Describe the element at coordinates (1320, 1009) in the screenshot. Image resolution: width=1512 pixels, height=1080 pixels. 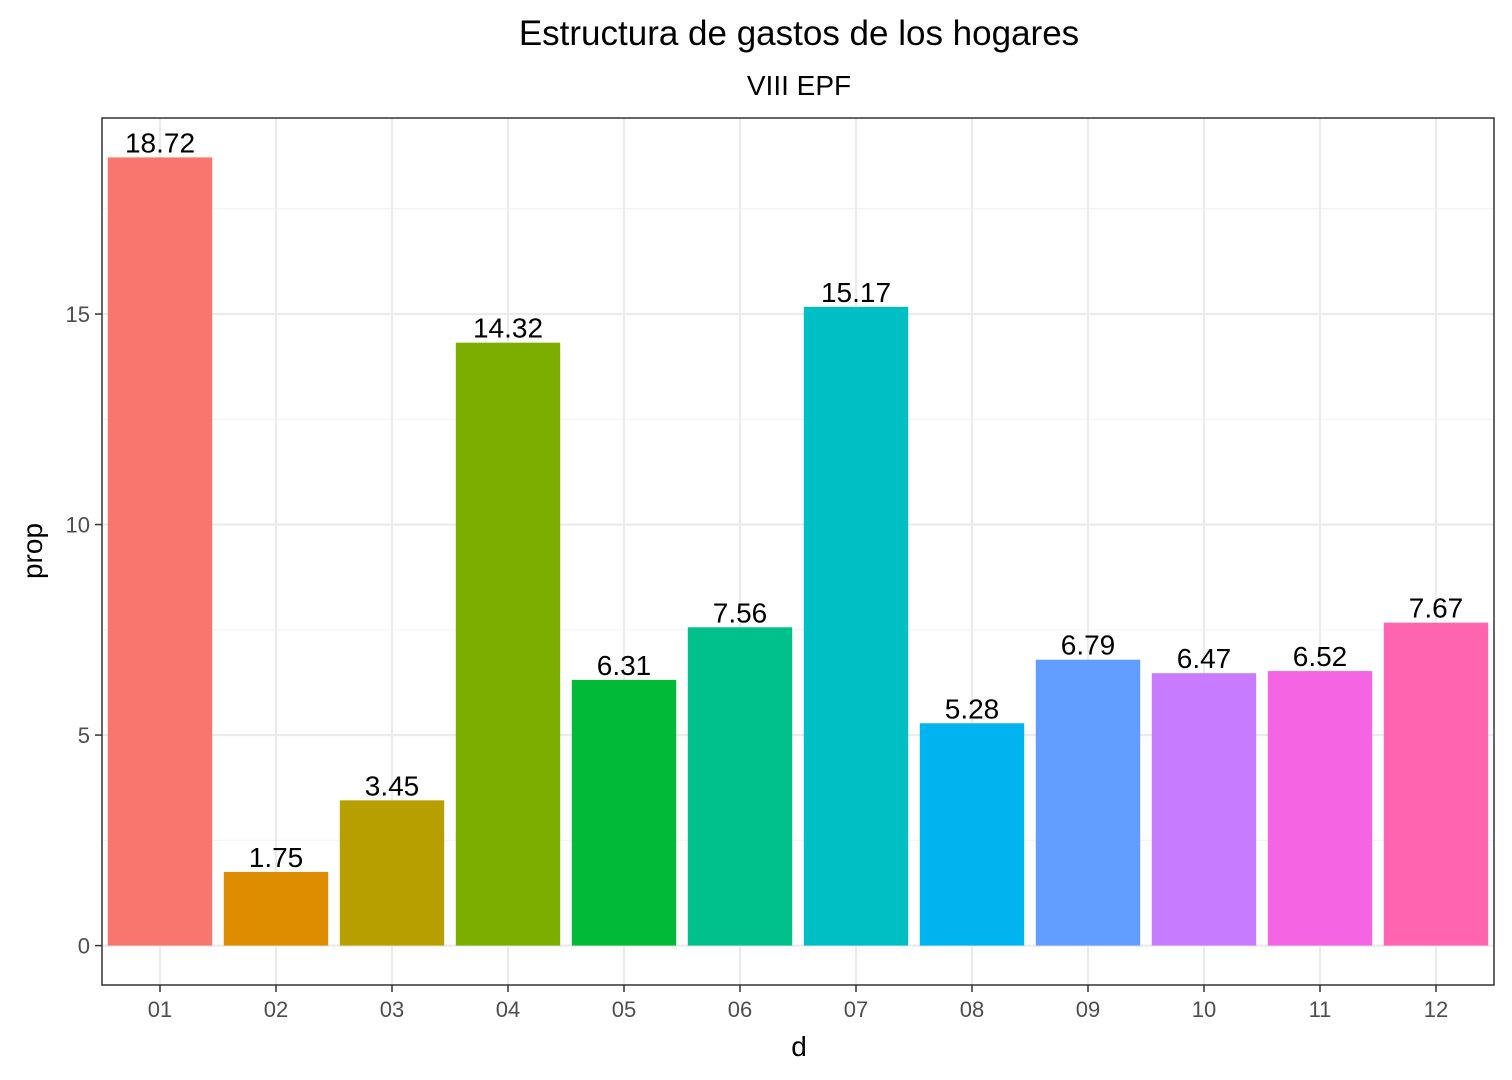
I see `x-tick-label: 11` at that location.